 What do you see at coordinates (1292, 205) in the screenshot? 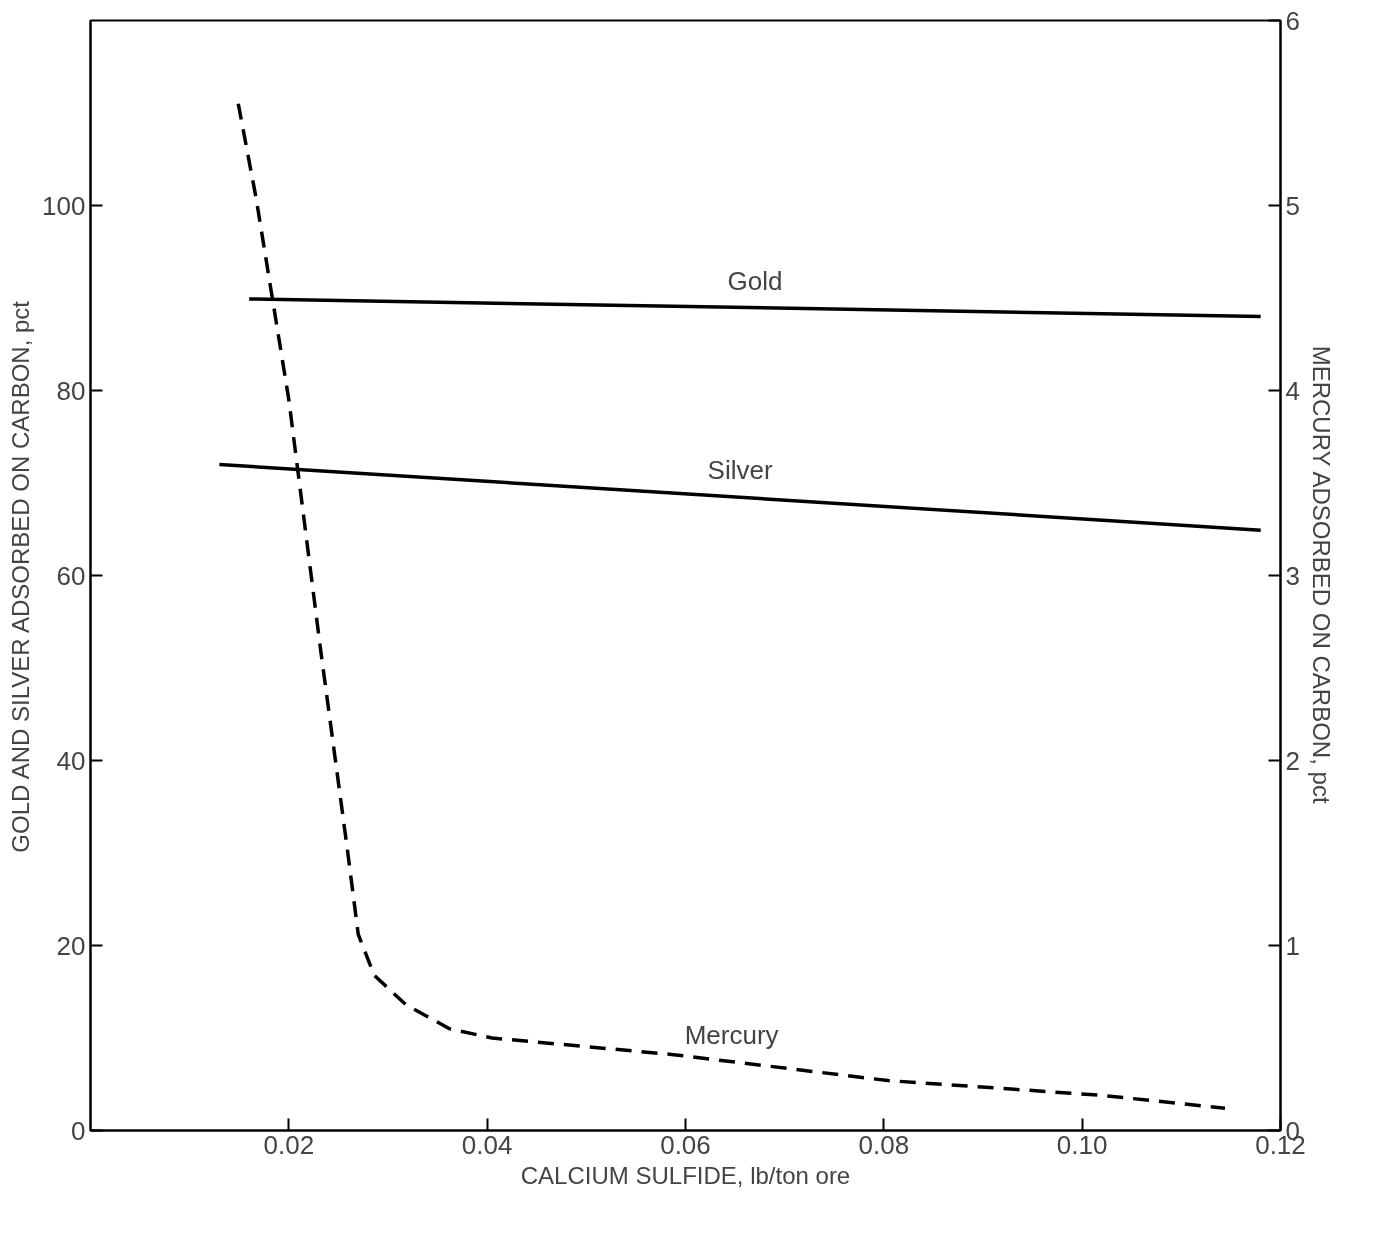
I see `y2-tick-label: 5` at bounding box center [1292, 205].